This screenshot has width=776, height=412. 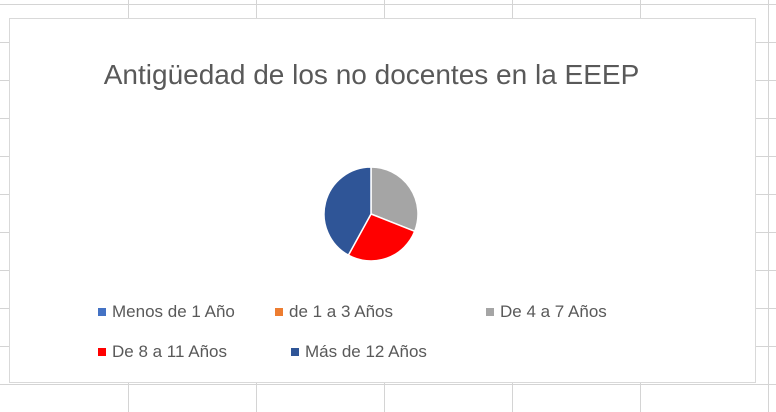 I want to click on chart-title: Antigüedad de los no docentes en la EEEP, so click(x=371, y=74).